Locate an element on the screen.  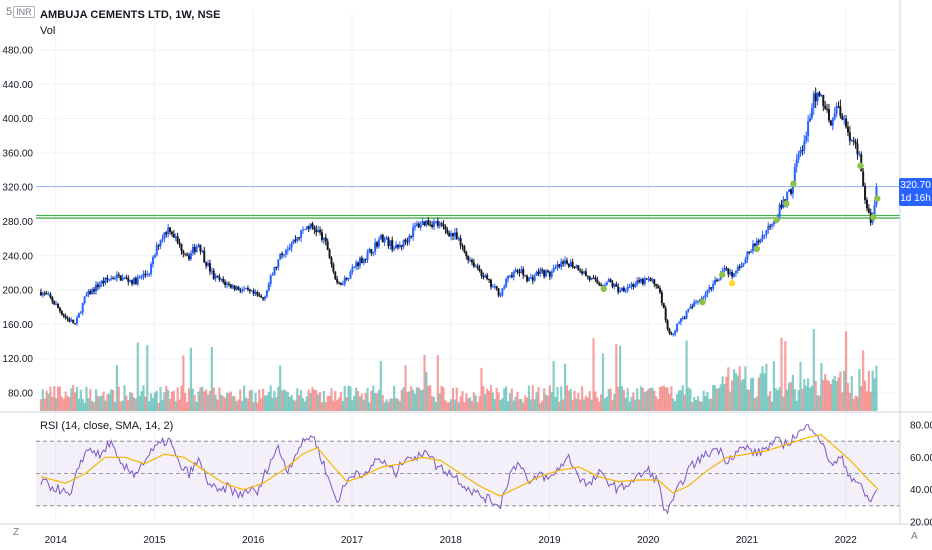
auto-scale-button: A is located at coordinates (914, 536).